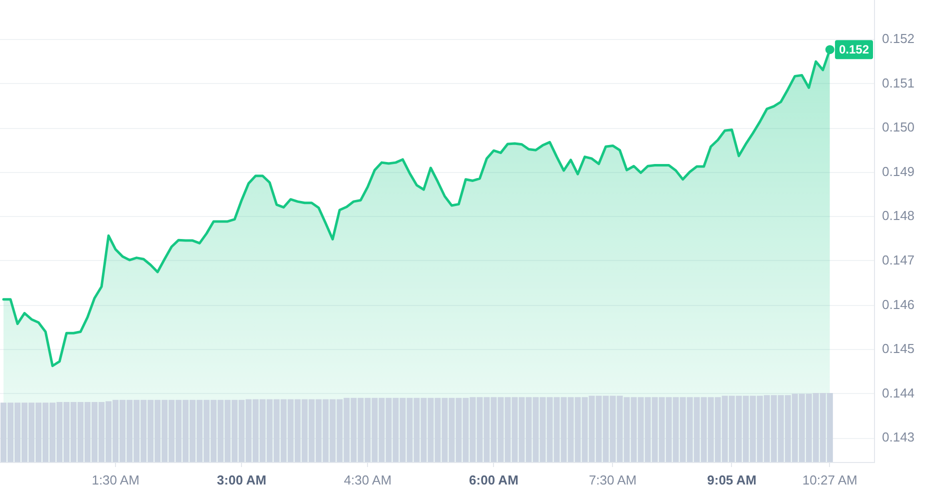 This screenshot has height=495, width=928. I want to click on y-tick-label: 0.148, so click(898, 216).